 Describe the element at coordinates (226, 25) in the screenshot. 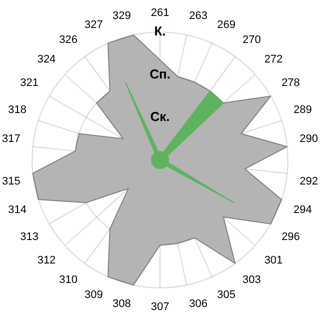

I see `spoke-label: 269` at that location.